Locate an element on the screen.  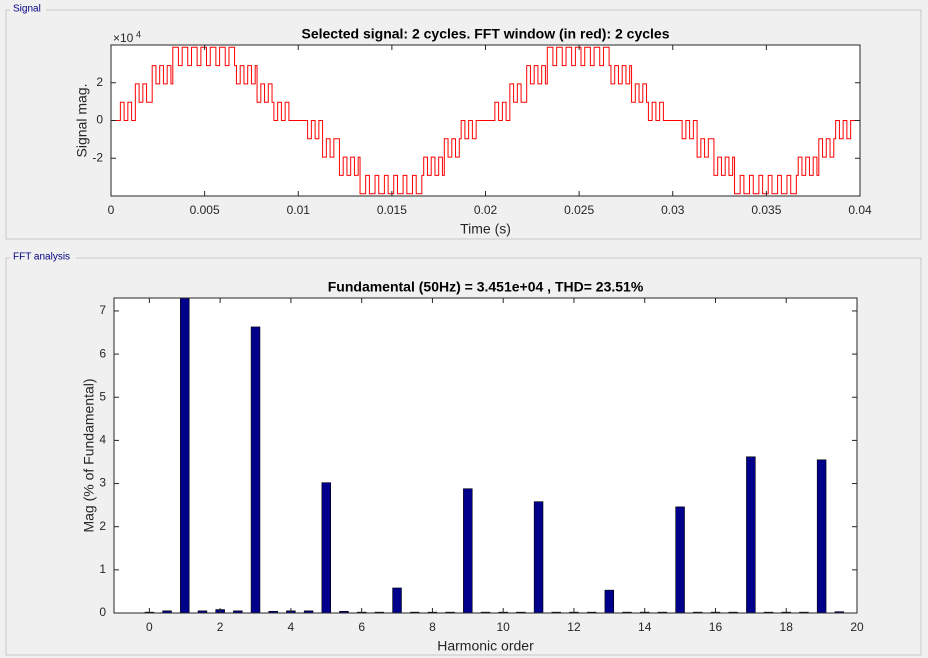
y-multiplier-exp: 4 is located at coordinates (138, 34).